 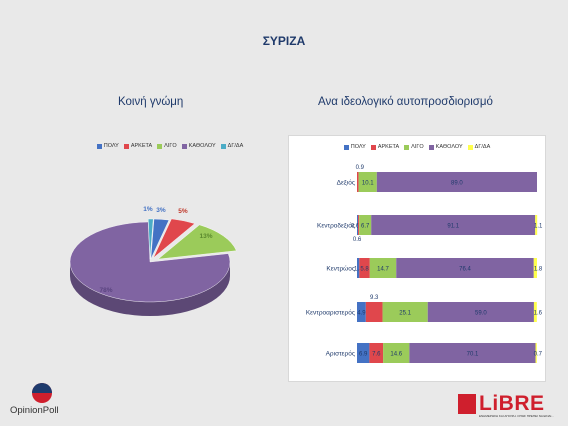 I want to click on bar-category-label: Κεντρώος, so click(x=340, y=269).